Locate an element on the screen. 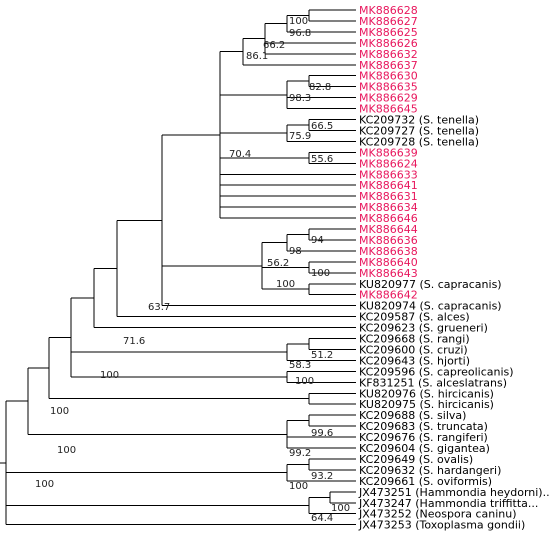 The image size is (550, 548). taxon-label: JX473253 (Toxoplasma gondii) is located at coordinates (441, 525).